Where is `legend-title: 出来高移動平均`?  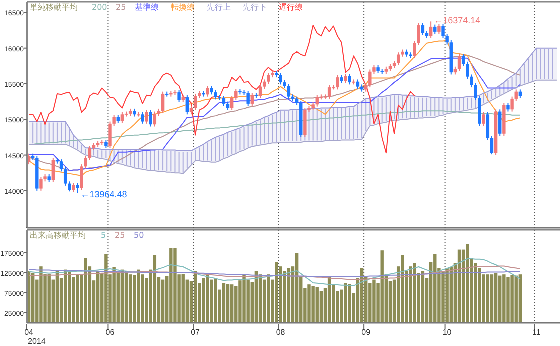
legend-title: 出来高移動平均 is located at coordinates (58, 235).